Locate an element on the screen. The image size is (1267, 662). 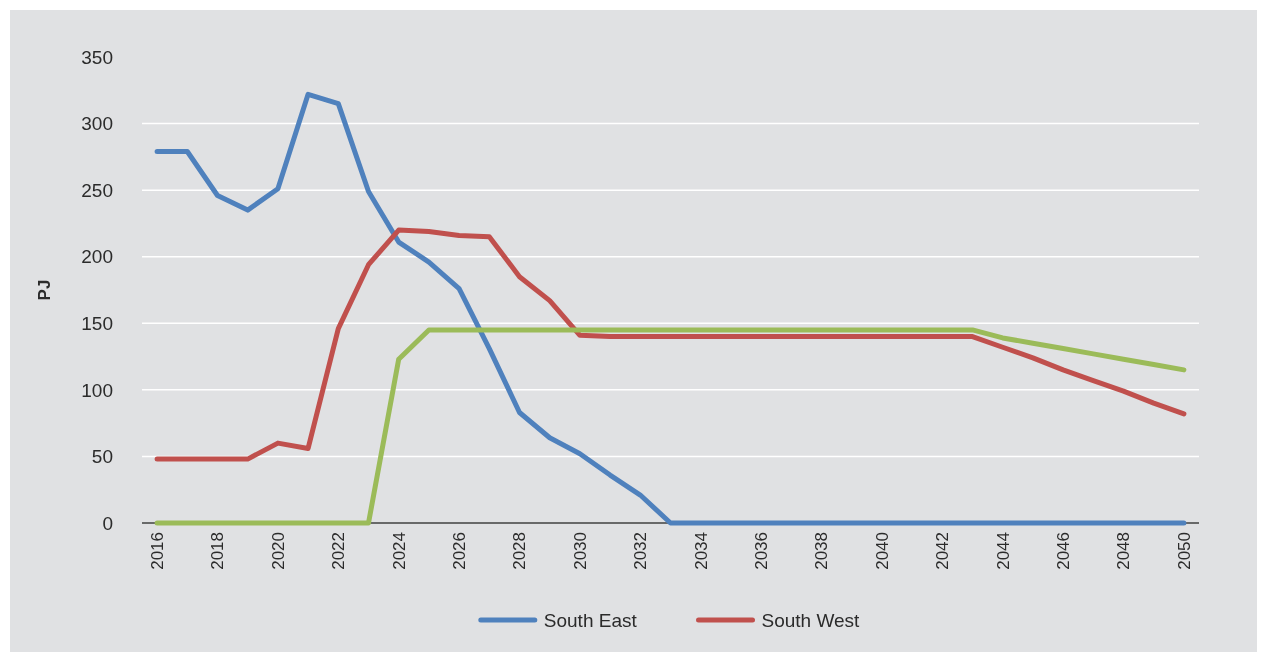
y-tick-label: 150 is located at coordinates (97, 323).